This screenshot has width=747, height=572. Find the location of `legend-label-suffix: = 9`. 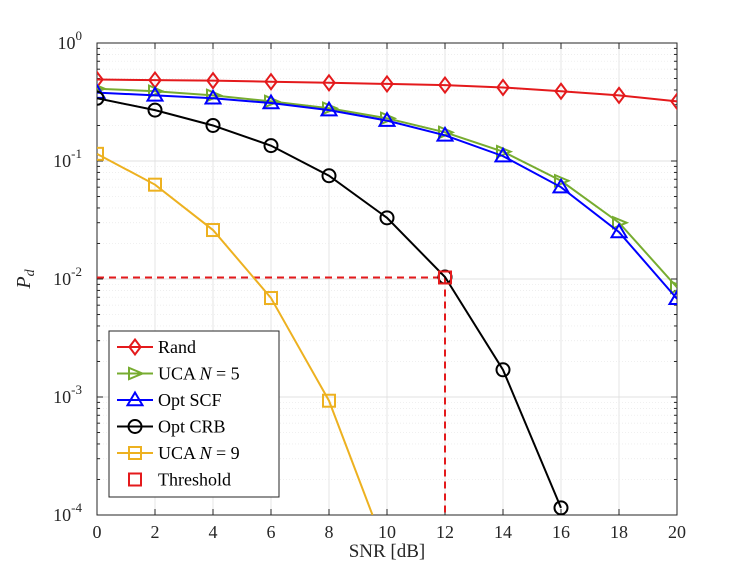

legend-label-suffix: = 9 is located at coordinates (226, 453).